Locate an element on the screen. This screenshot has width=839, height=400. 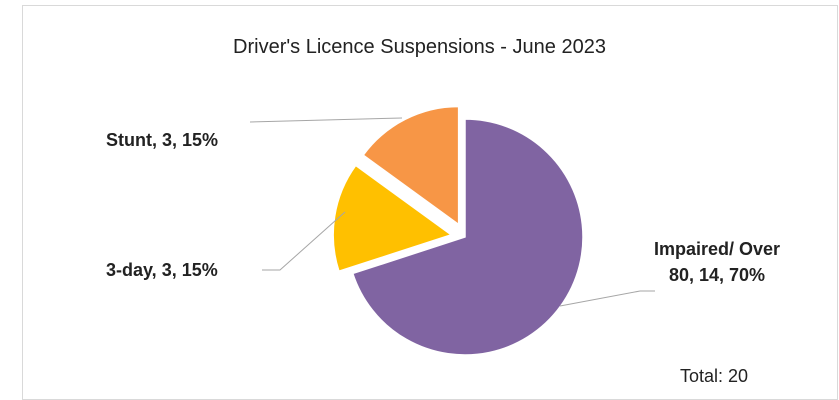
chart-title: Driver's Licence Suspensions - June 2023 is located at coordinates (419, 47).